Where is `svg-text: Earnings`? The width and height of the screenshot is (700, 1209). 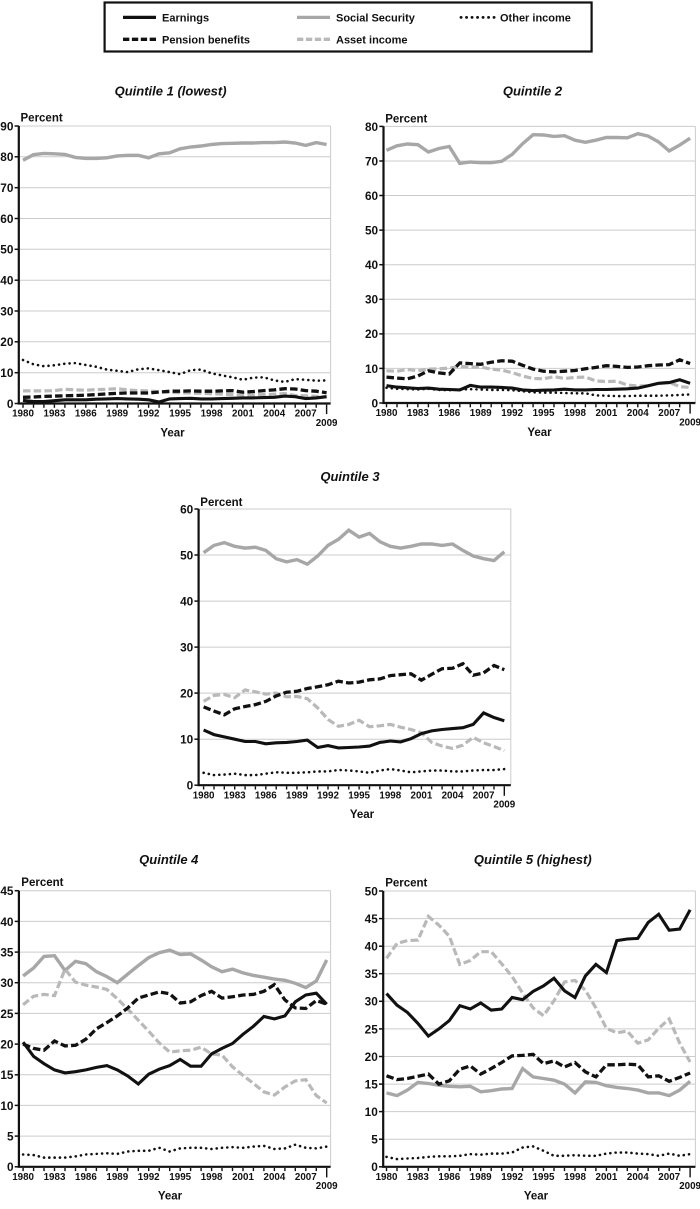
svg-text: Earnings is located at coordinates (185, 18).